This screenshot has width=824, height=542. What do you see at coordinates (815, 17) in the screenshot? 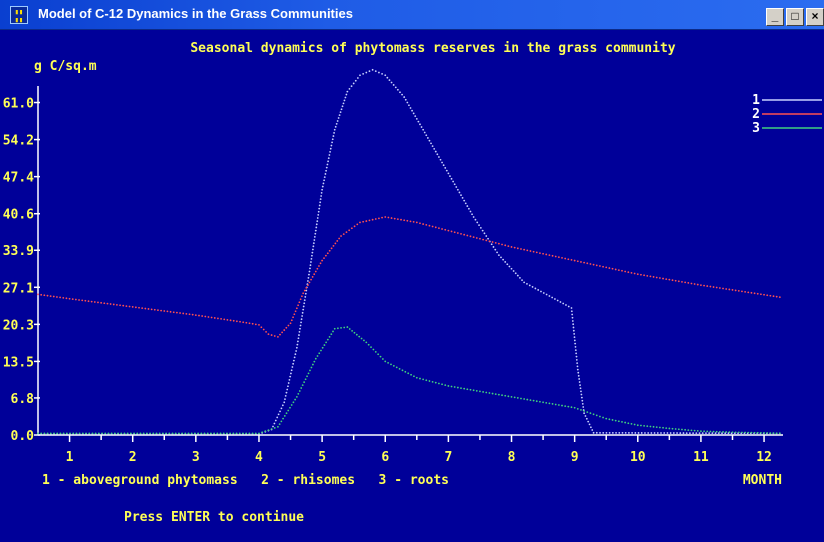
I see `close-button: ×` at bounding box center [815, 17].